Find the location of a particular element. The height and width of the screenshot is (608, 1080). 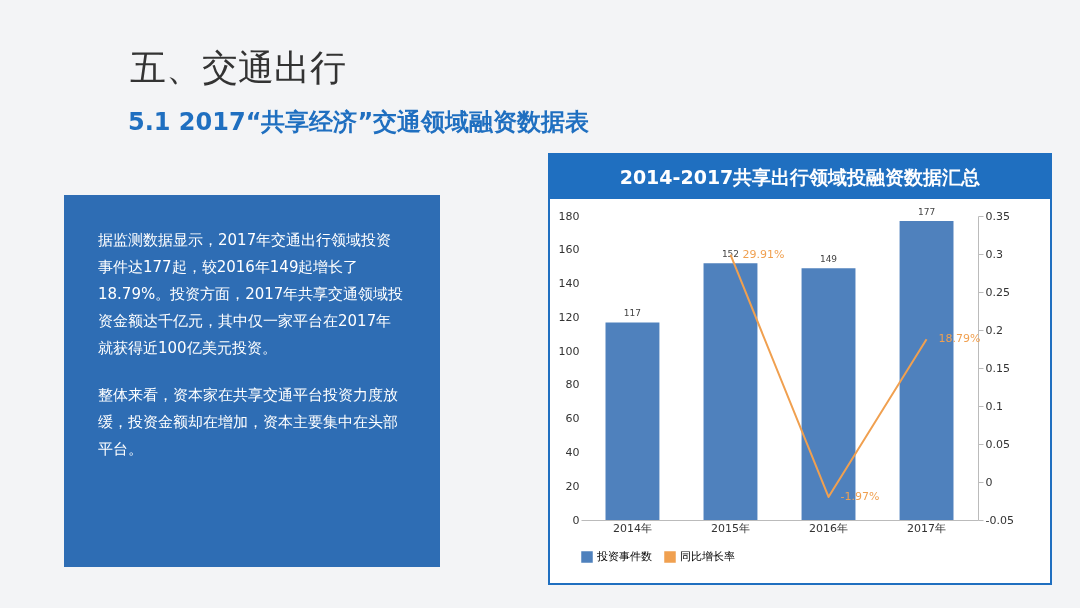

x-tick-label: 2015年 is located at coordinates (730, 528).